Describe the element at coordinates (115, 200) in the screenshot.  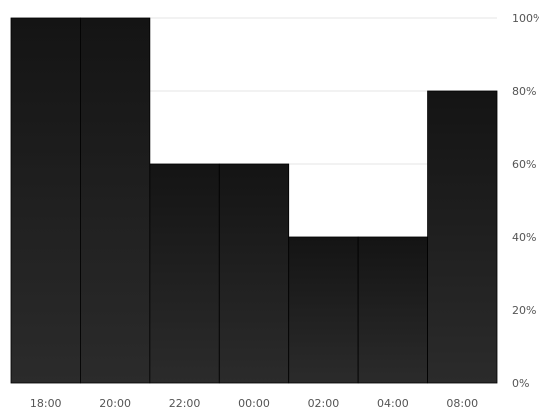
I see `bar-2000` at that location.